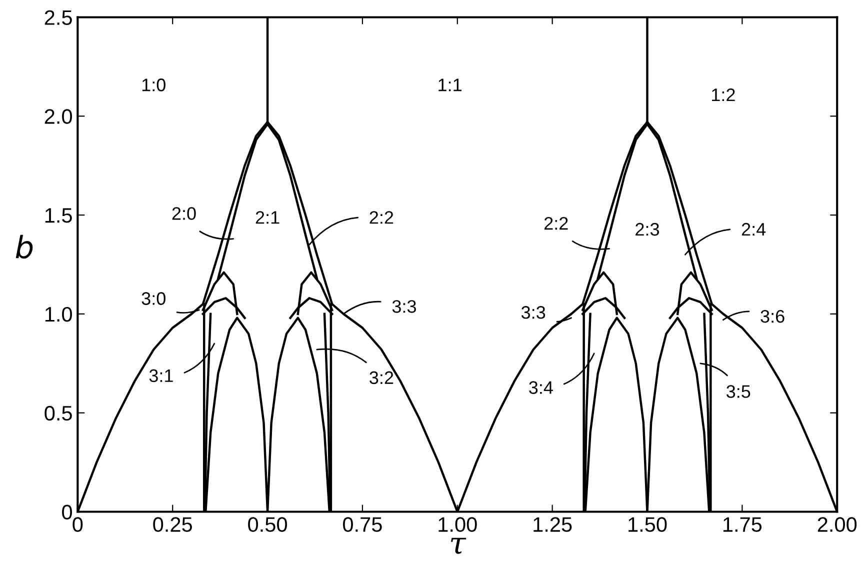  I want to click on y-tick-label: 2.0, so click(58, 116).